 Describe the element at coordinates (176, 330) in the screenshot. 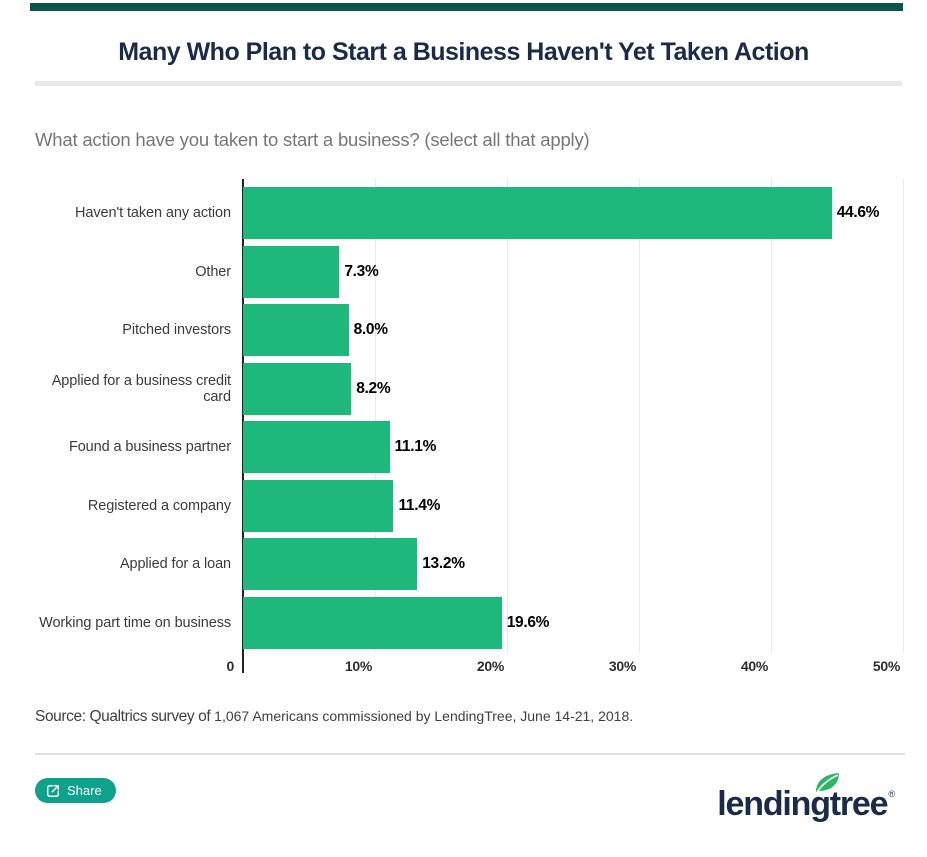

I see `category-label: Pitched investors` at that location.